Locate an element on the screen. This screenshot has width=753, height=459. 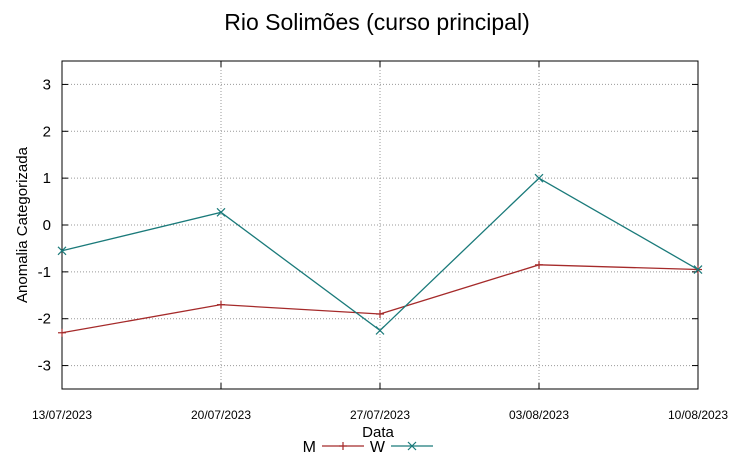
y-tick-label: -3 is located at coordinates (44, 366).